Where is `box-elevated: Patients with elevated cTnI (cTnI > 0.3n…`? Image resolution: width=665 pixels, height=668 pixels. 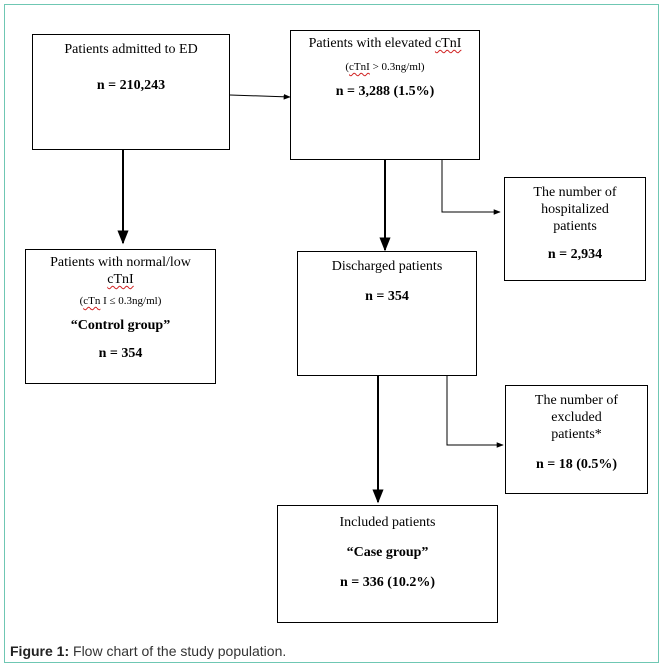
box-elevated: Patients with elevated cTnI (cTnI > 0.3n… is located at coordinates (385, 95).